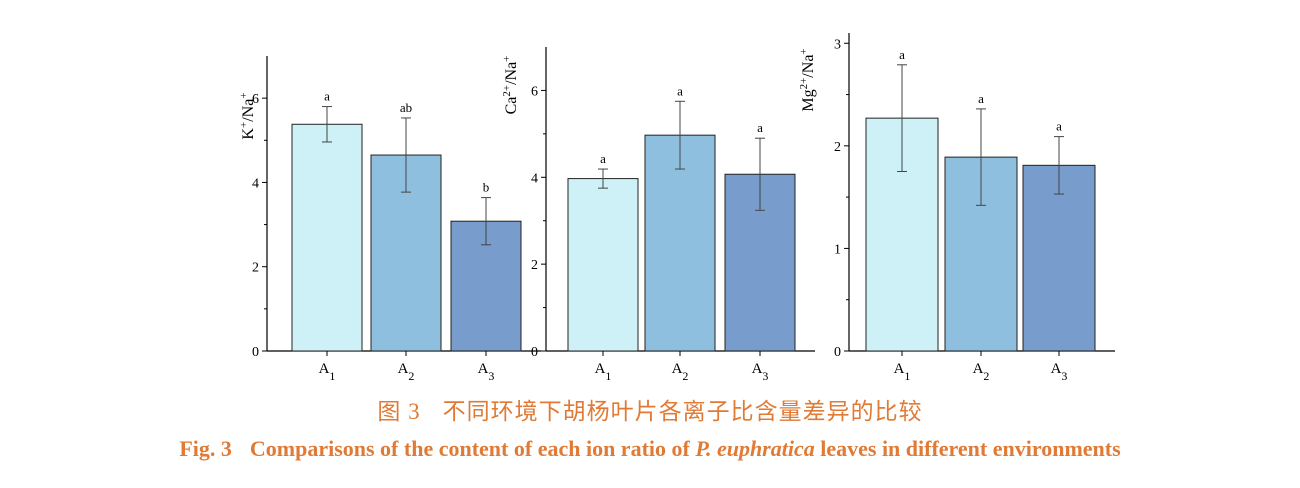 This screenshot has height=488, width=1300. I want to click on significance-letter: b, so click(486, 187).